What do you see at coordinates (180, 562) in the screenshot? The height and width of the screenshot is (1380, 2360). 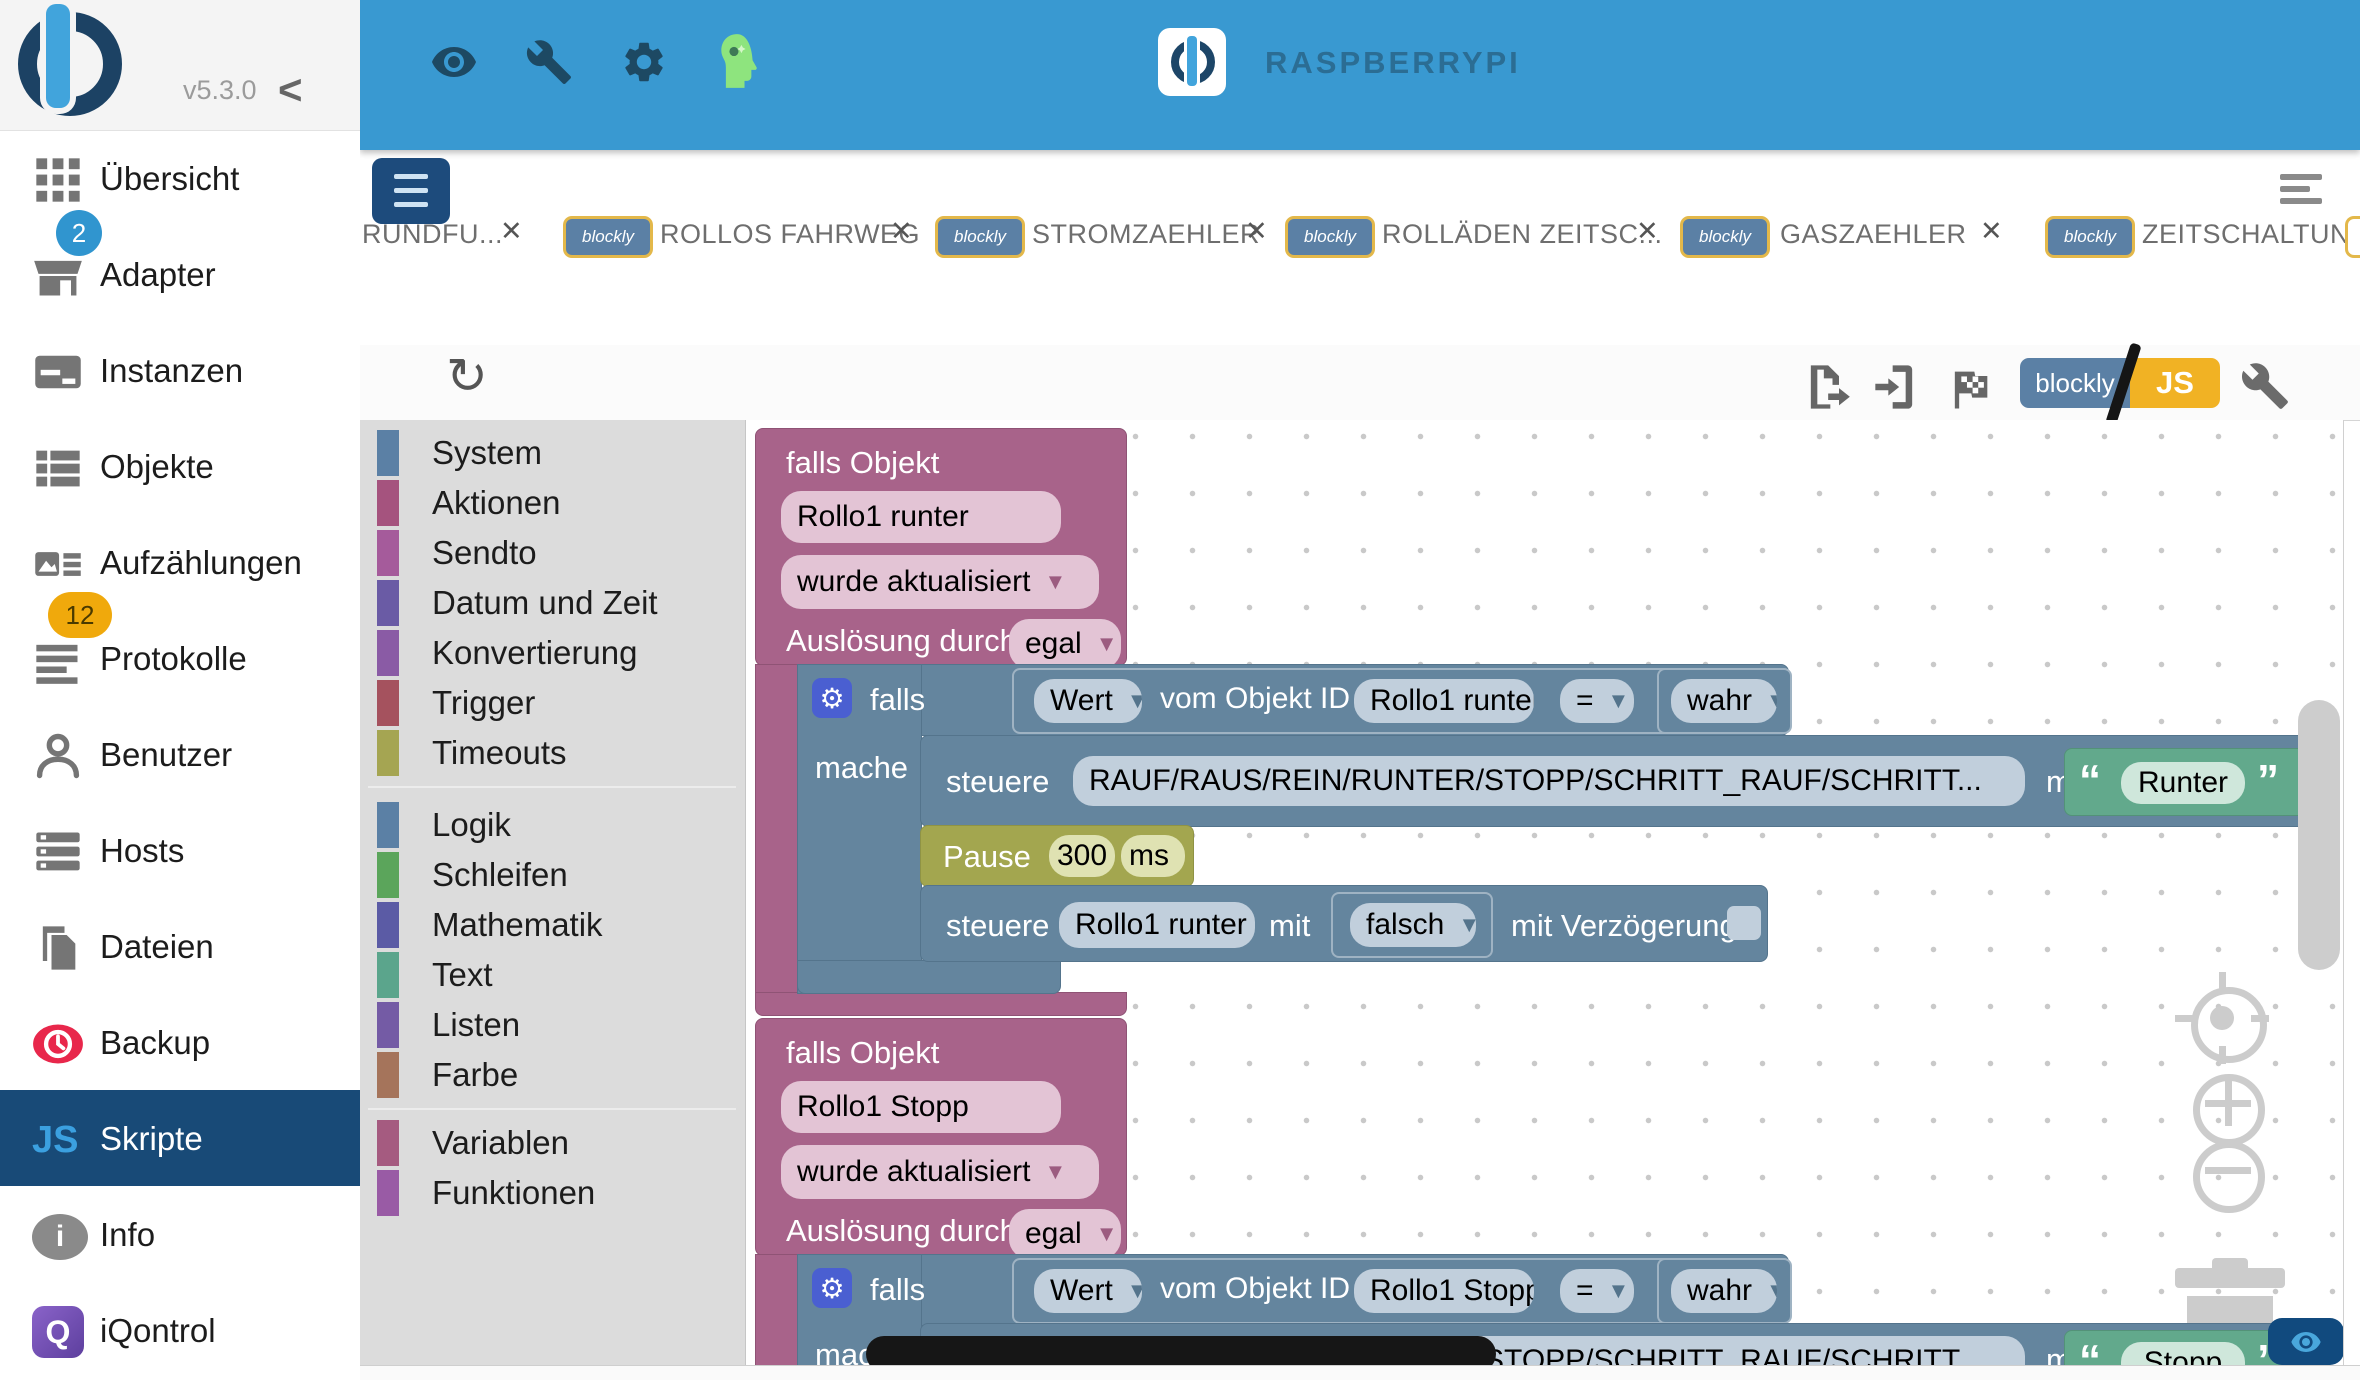 I see `sidebar-item-aufzaehlungen: Aufzählungen` at bounding box center [180, 562].